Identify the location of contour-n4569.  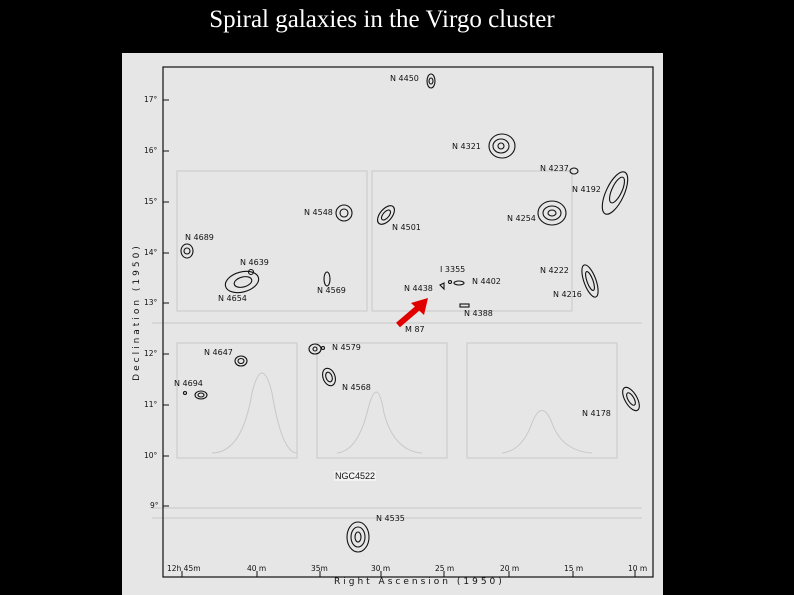
(327, 279).